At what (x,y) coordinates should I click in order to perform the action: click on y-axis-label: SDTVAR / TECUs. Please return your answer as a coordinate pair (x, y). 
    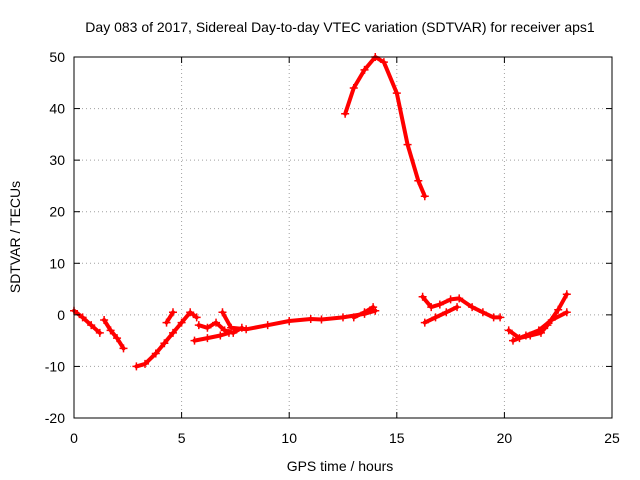
    Looking at the image, I should click on (15, 237).